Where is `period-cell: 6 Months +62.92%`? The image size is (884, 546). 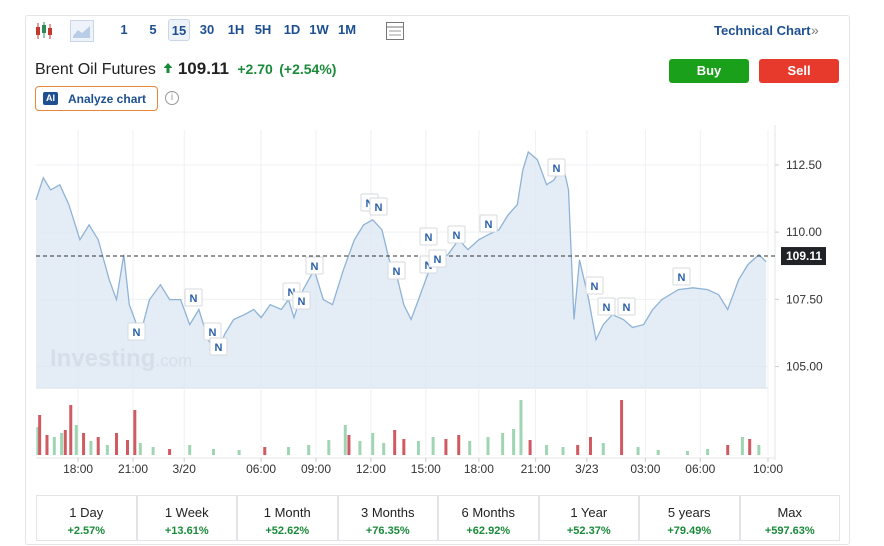 period-cell: 6 Months +62.92% is located at coordinates (488, 518).